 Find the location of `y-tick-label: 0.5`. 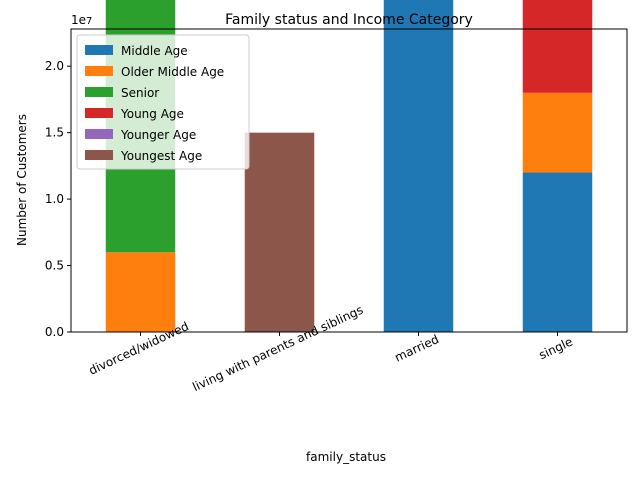

y-tick-label: 0.5 is located at coordinates (54, 266).